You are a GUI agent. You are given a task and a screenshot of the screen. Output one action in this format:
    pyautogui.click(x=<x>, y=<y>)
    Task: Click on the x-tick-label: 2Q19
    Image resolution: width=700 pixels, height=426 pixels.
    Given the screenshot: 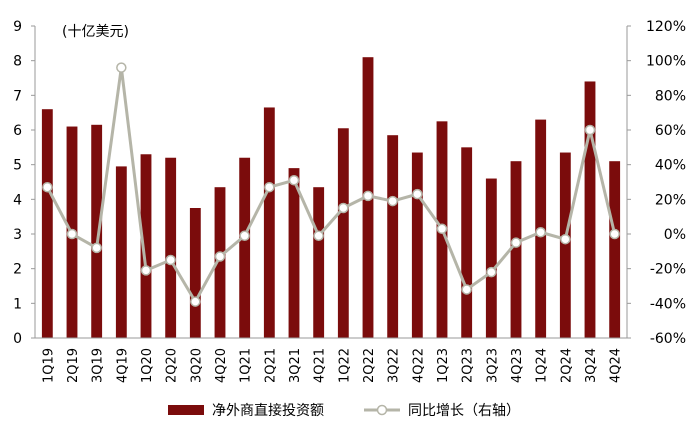 What is the action you would take?
    pyautogui.click(x=73, y=365)
    